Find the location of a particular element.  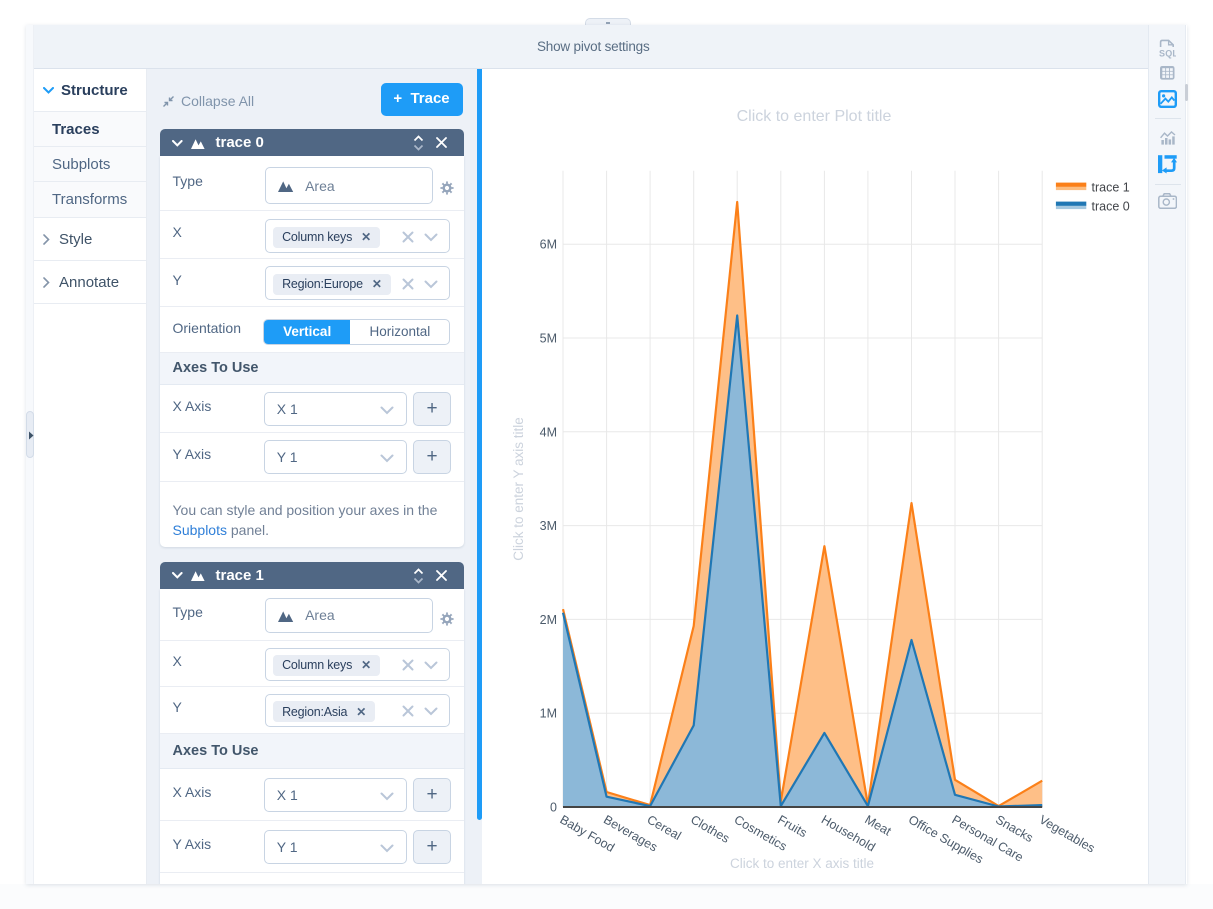

svg-text: SQL is located at coordinates (1167, 54).